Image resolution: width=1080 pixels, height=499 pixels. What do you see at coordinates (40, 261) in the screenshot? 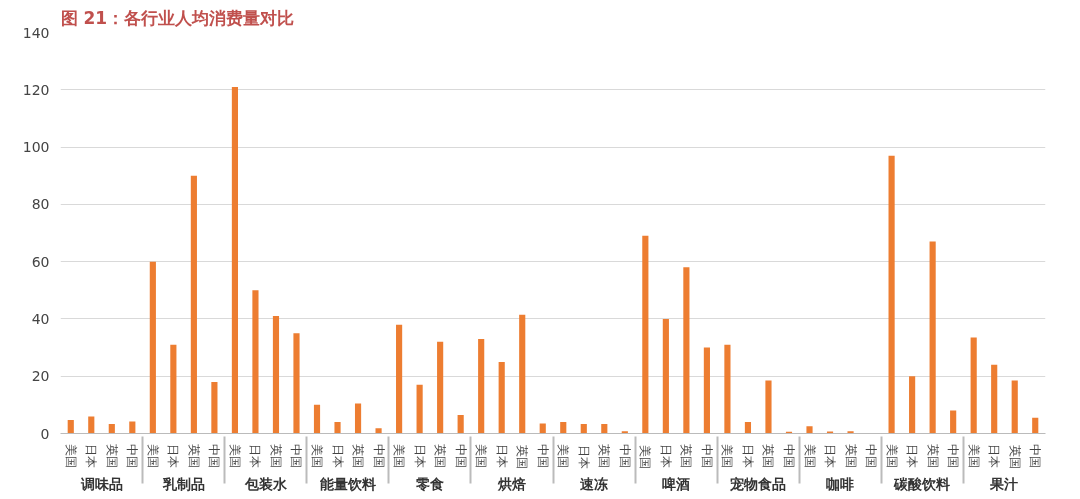
I see `y-tick-label: 60` at bounding box center [40, 261].